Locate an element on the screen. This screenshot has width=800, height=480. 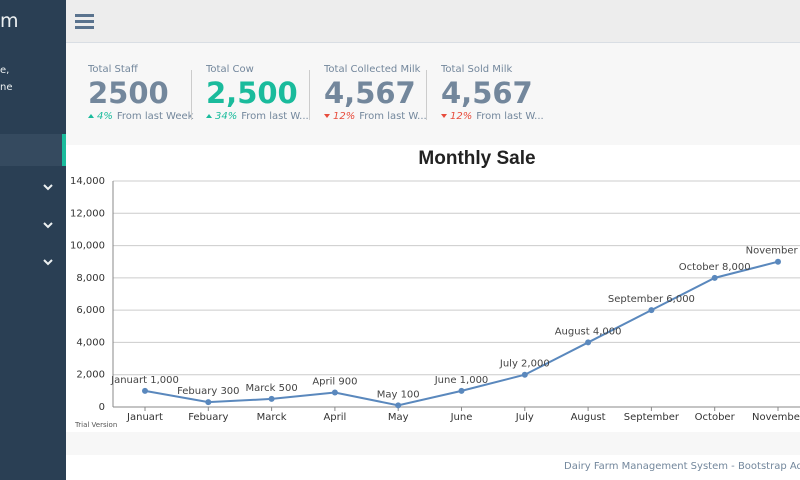
y-tick-label: 8,000 is located at coordinates (90, 278).